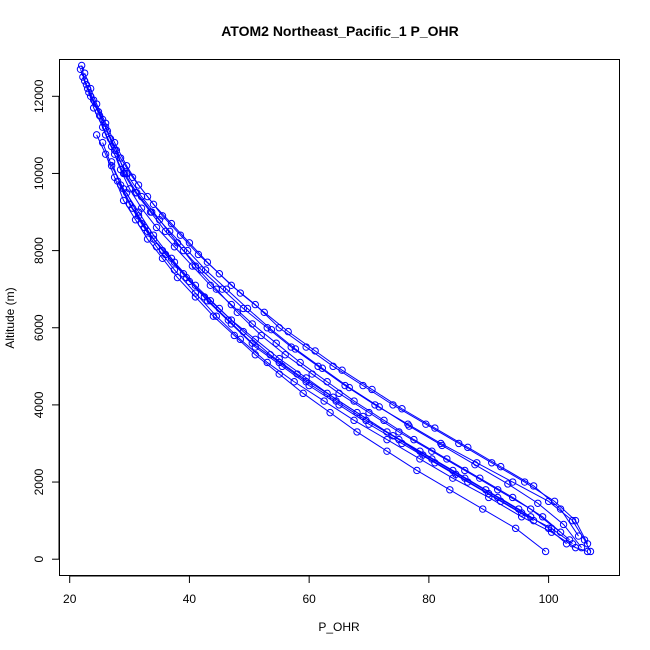 Image resolution: width=650 pixels, height=650 pixels. I want to click on x-tick-label: 60, so click(309, 599).